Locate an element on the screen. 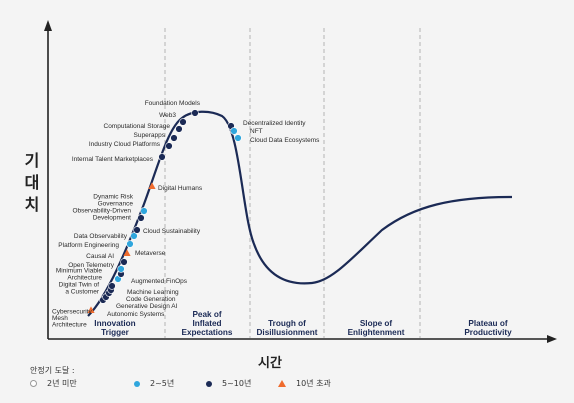 Image resolution: width=574 pixels, height=403 pixels. phase-label-line: Enlightenment is located at coordinates (376, 332).